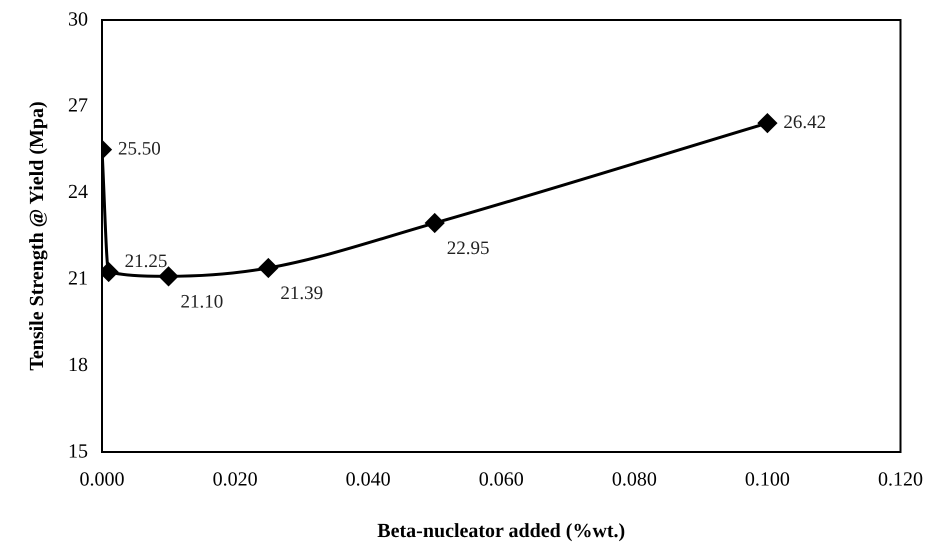 The height and width of the screenshot is (560, 933). I want to click on x-tick-label: 0.100, so click(767, 479).